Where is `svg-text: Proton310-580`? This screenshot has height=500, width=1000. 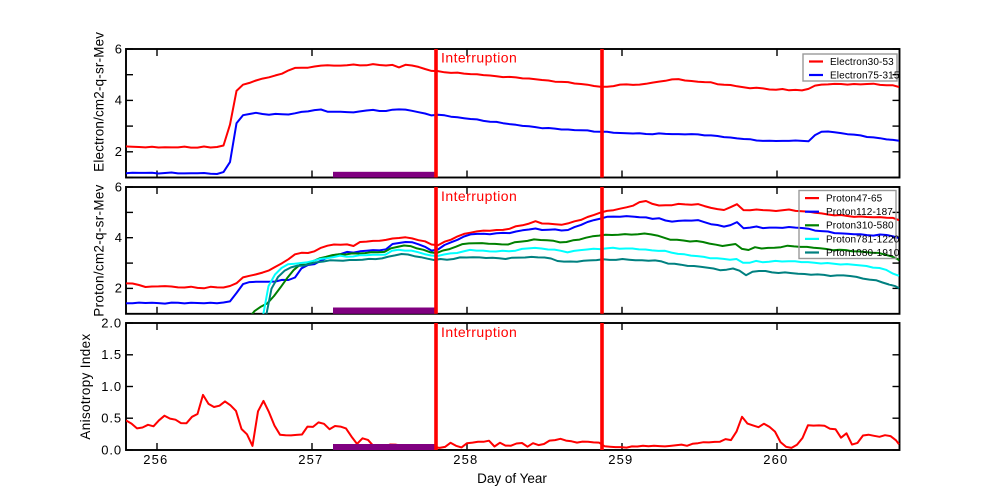 svg-text: Proton310-580 is located at coordinates (860, 226).